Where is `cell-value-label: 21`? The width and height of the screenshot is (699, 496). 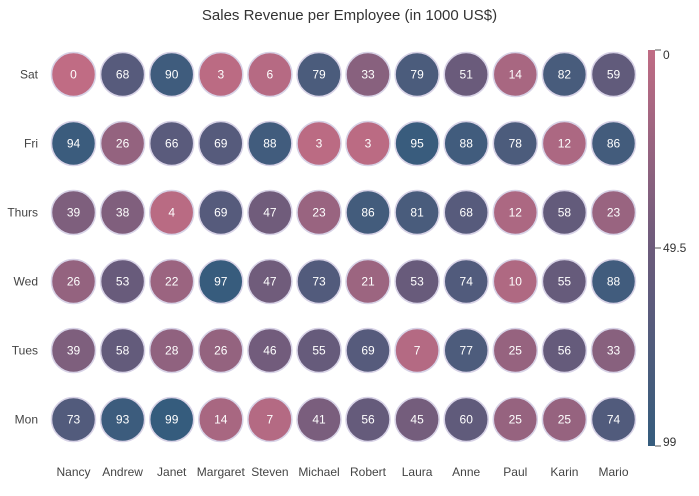
cell-value-label: 21 is located at coordinates (368, 282).